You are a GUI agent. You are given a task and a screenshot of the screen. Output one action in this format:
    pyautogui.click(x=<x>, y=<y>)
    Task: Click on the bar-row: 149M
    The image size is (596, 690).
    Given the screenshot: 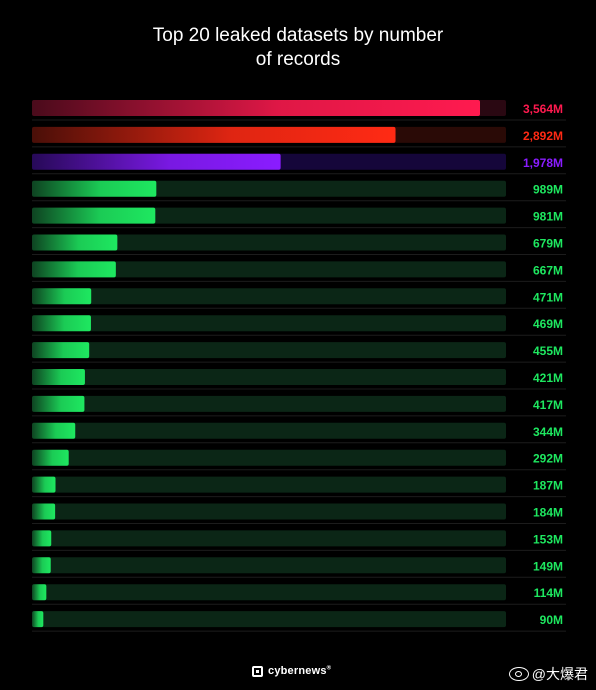 What is the action you would take?
    pyautogui.click(x=299, y=567)
    